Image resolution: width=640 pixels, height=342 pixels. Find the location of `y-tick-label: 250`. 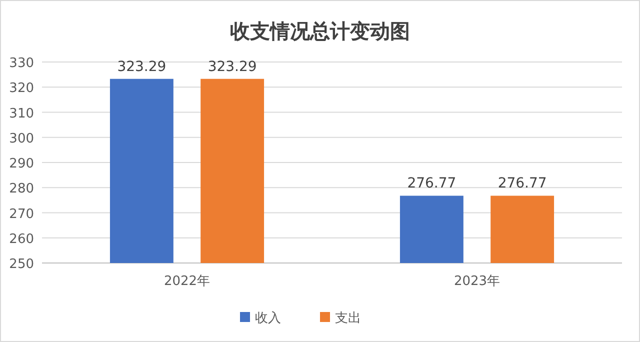

y-tick-label: 250 is located at coordinates (21, 264).